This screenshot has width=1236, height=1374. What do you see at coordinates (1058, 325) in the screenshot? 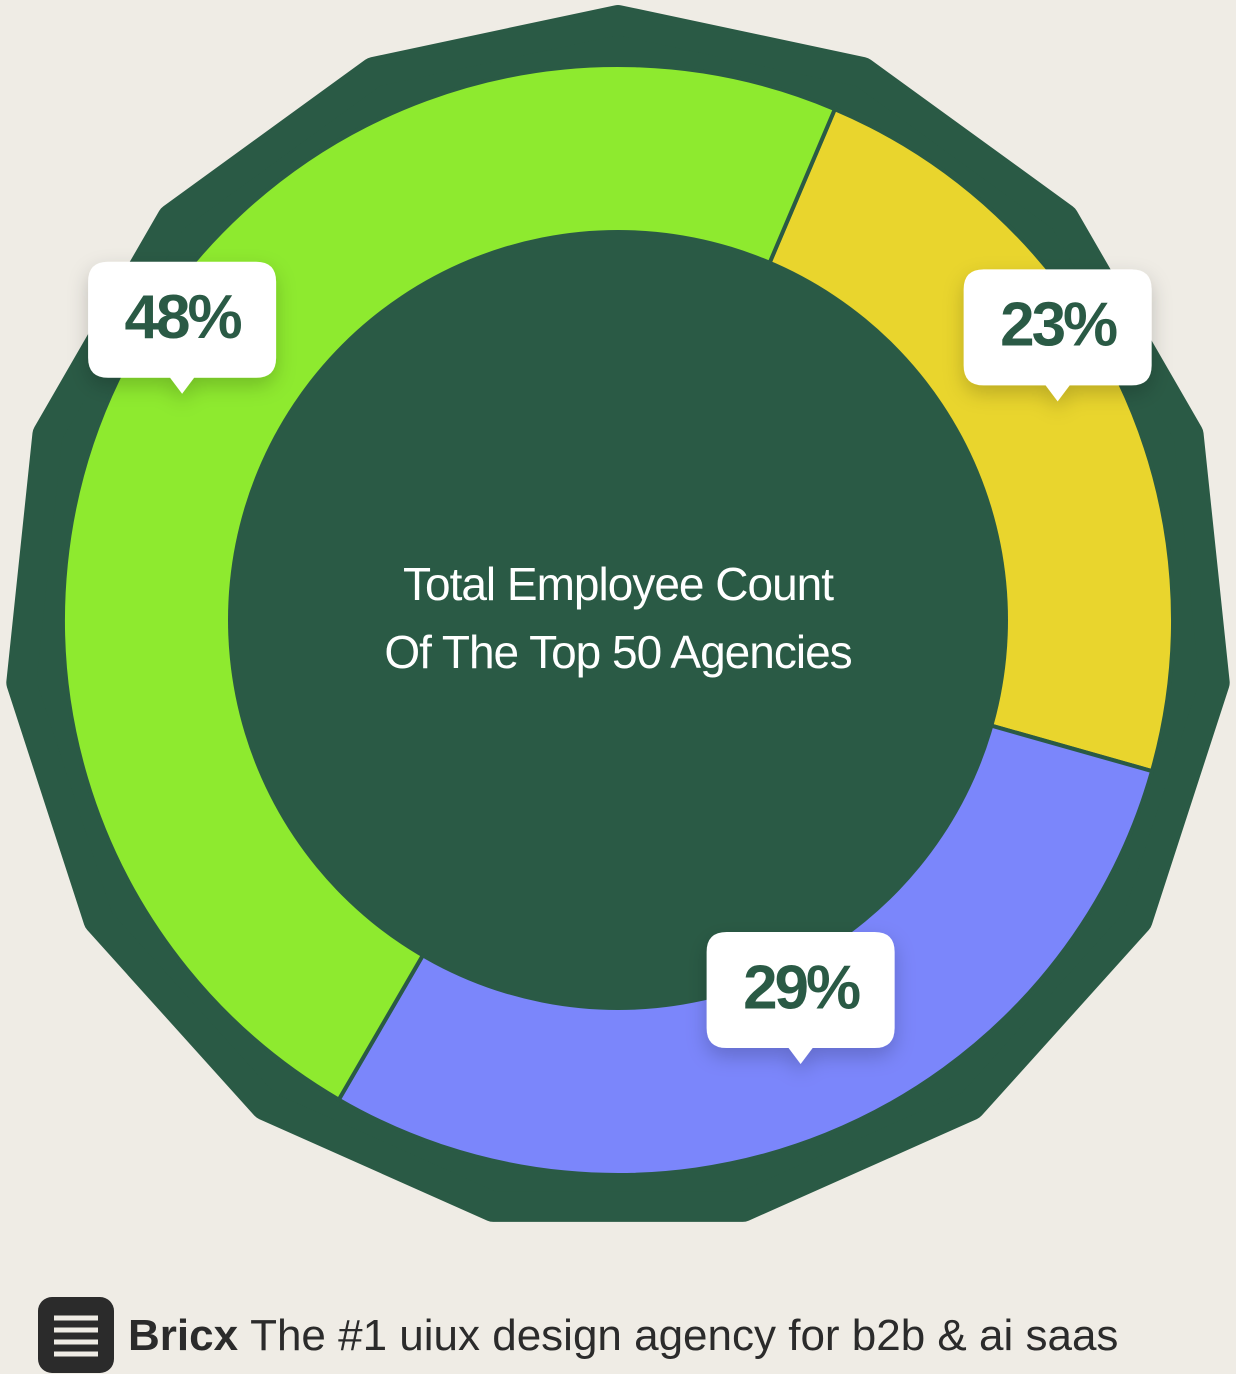
I see `data-label: 23%` at bounding box center [1058, 325].